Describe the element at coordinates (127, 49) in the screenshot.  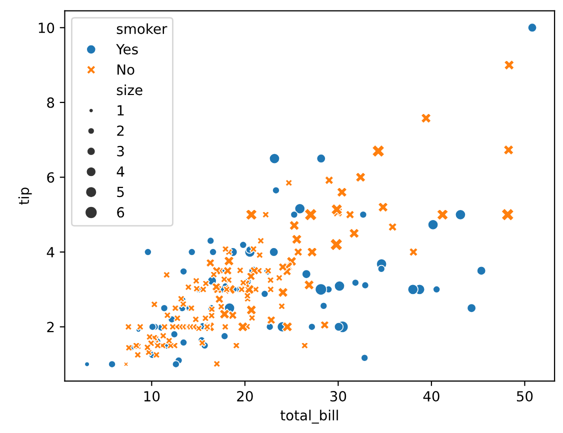
I see `legend-label: Yes` at that location.